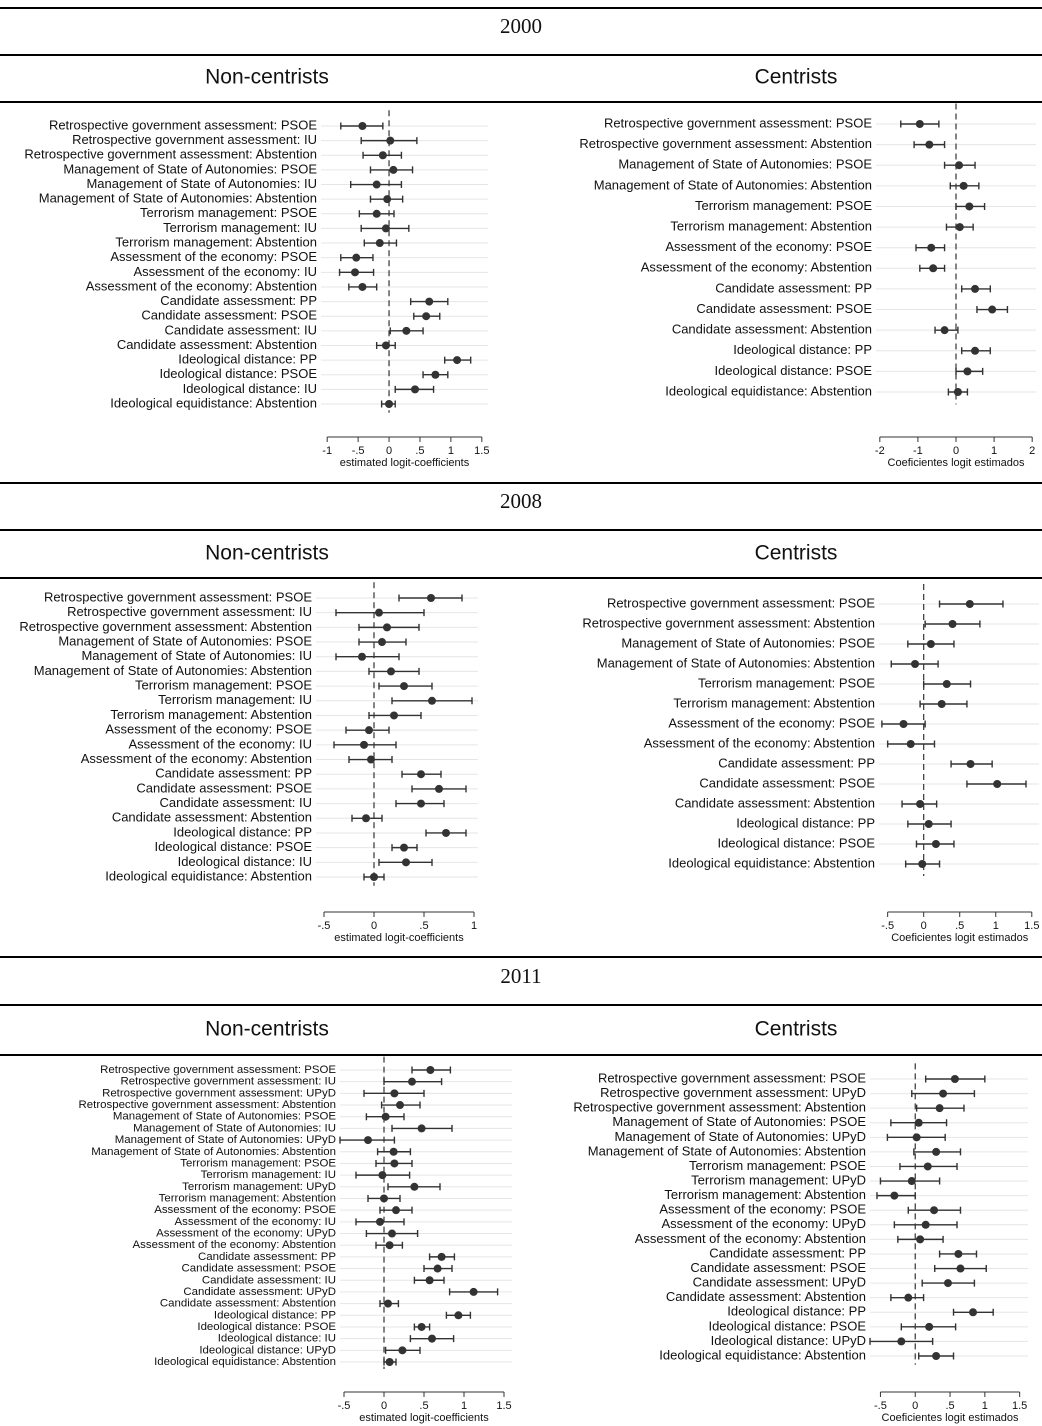  I want to click on section-year: 2008, so click(521, 501).